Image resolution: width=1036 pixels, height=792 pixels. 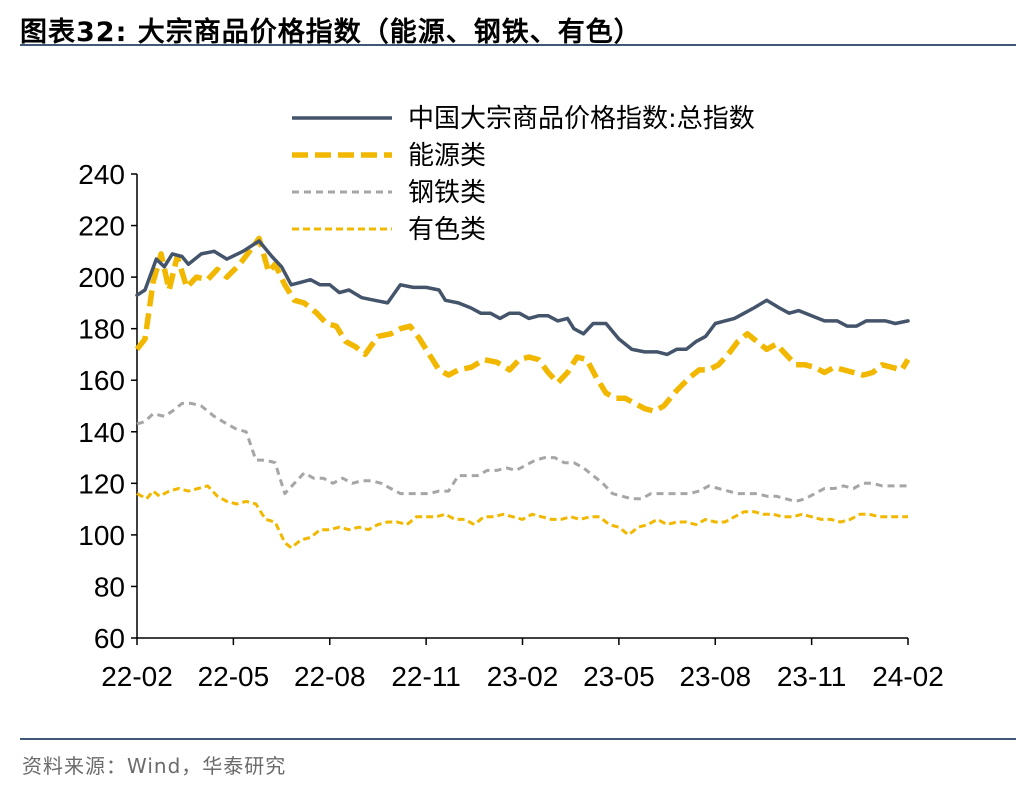 What do you see at coordinates (715, 676) in the screenshot?
I see `x-tick-label: 23-08` at bounding box center [715, 676].